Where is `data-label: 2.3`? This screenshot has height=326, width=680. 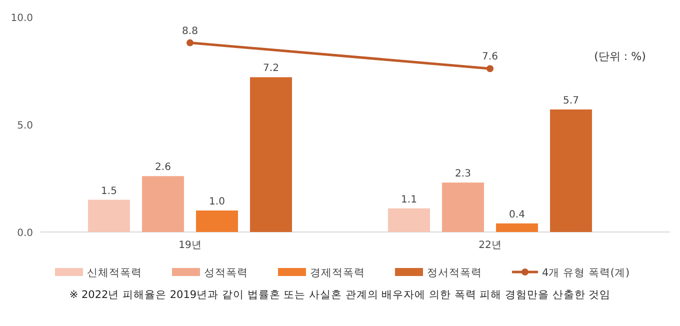 data-label: 2.3 is located at coordinates (463, 174).